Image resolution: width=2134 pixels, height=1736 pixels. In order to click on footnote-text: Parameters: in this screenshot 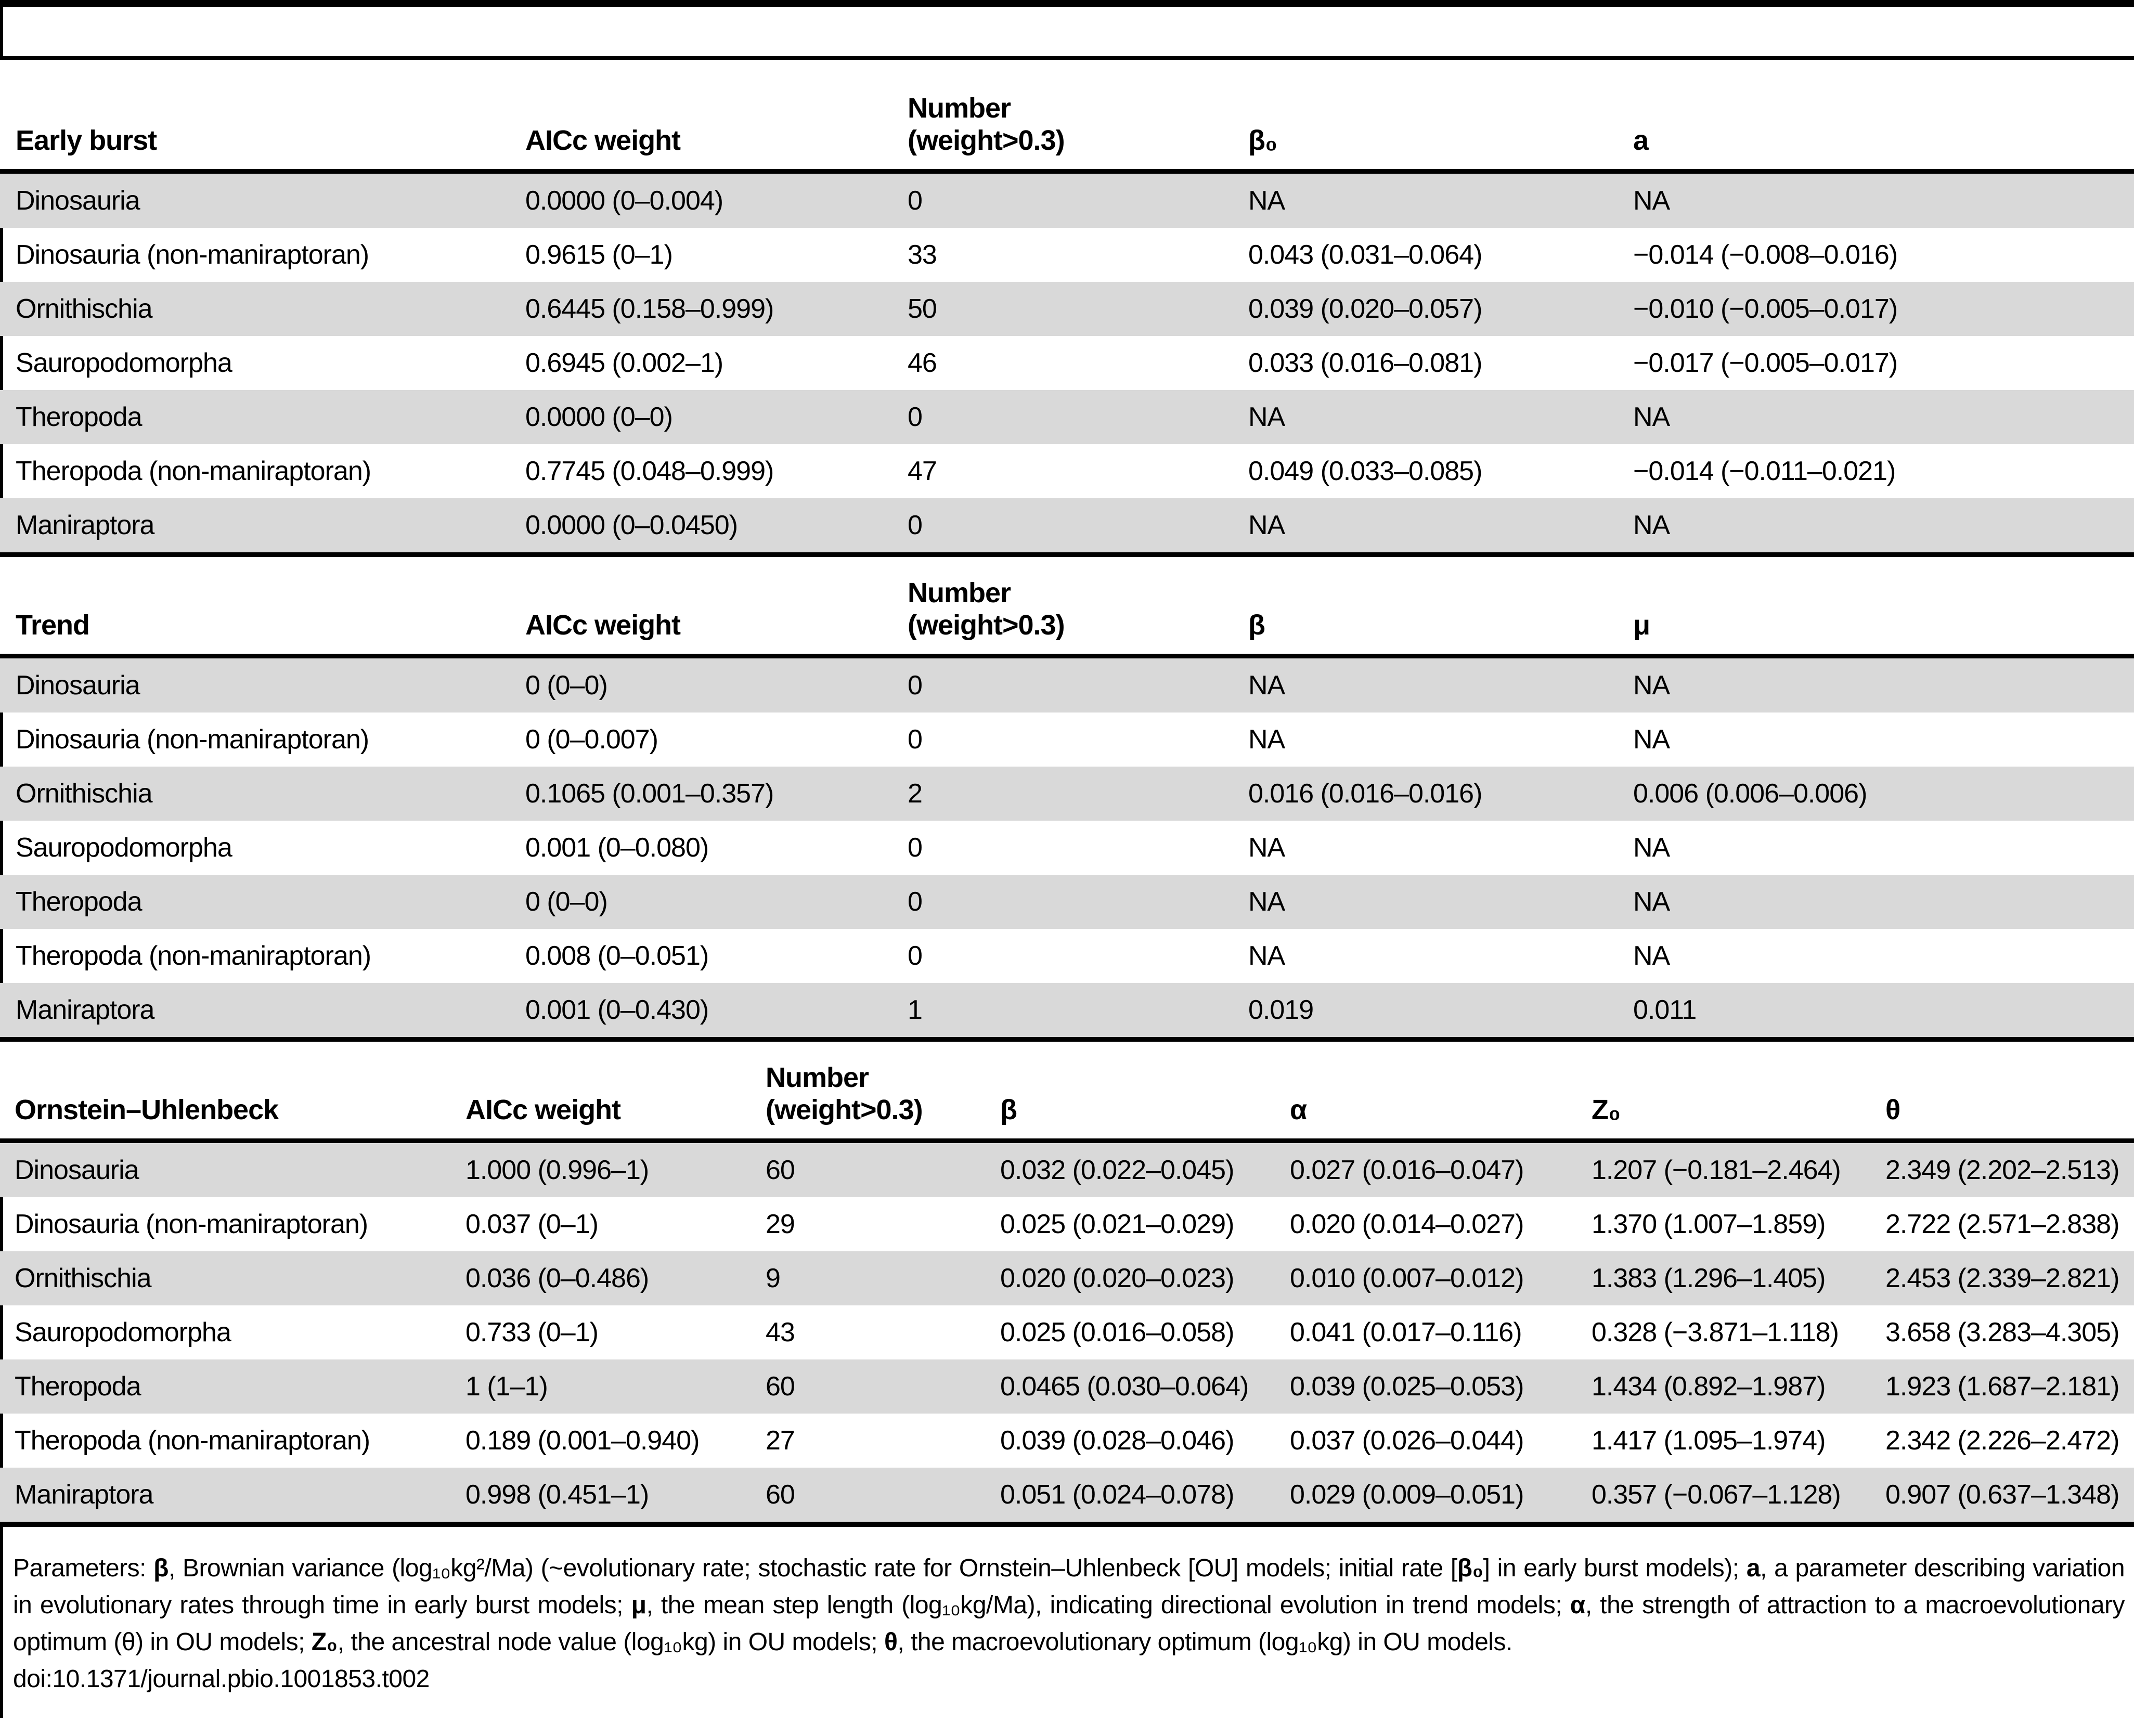, I will do `click(84, 1568)`.